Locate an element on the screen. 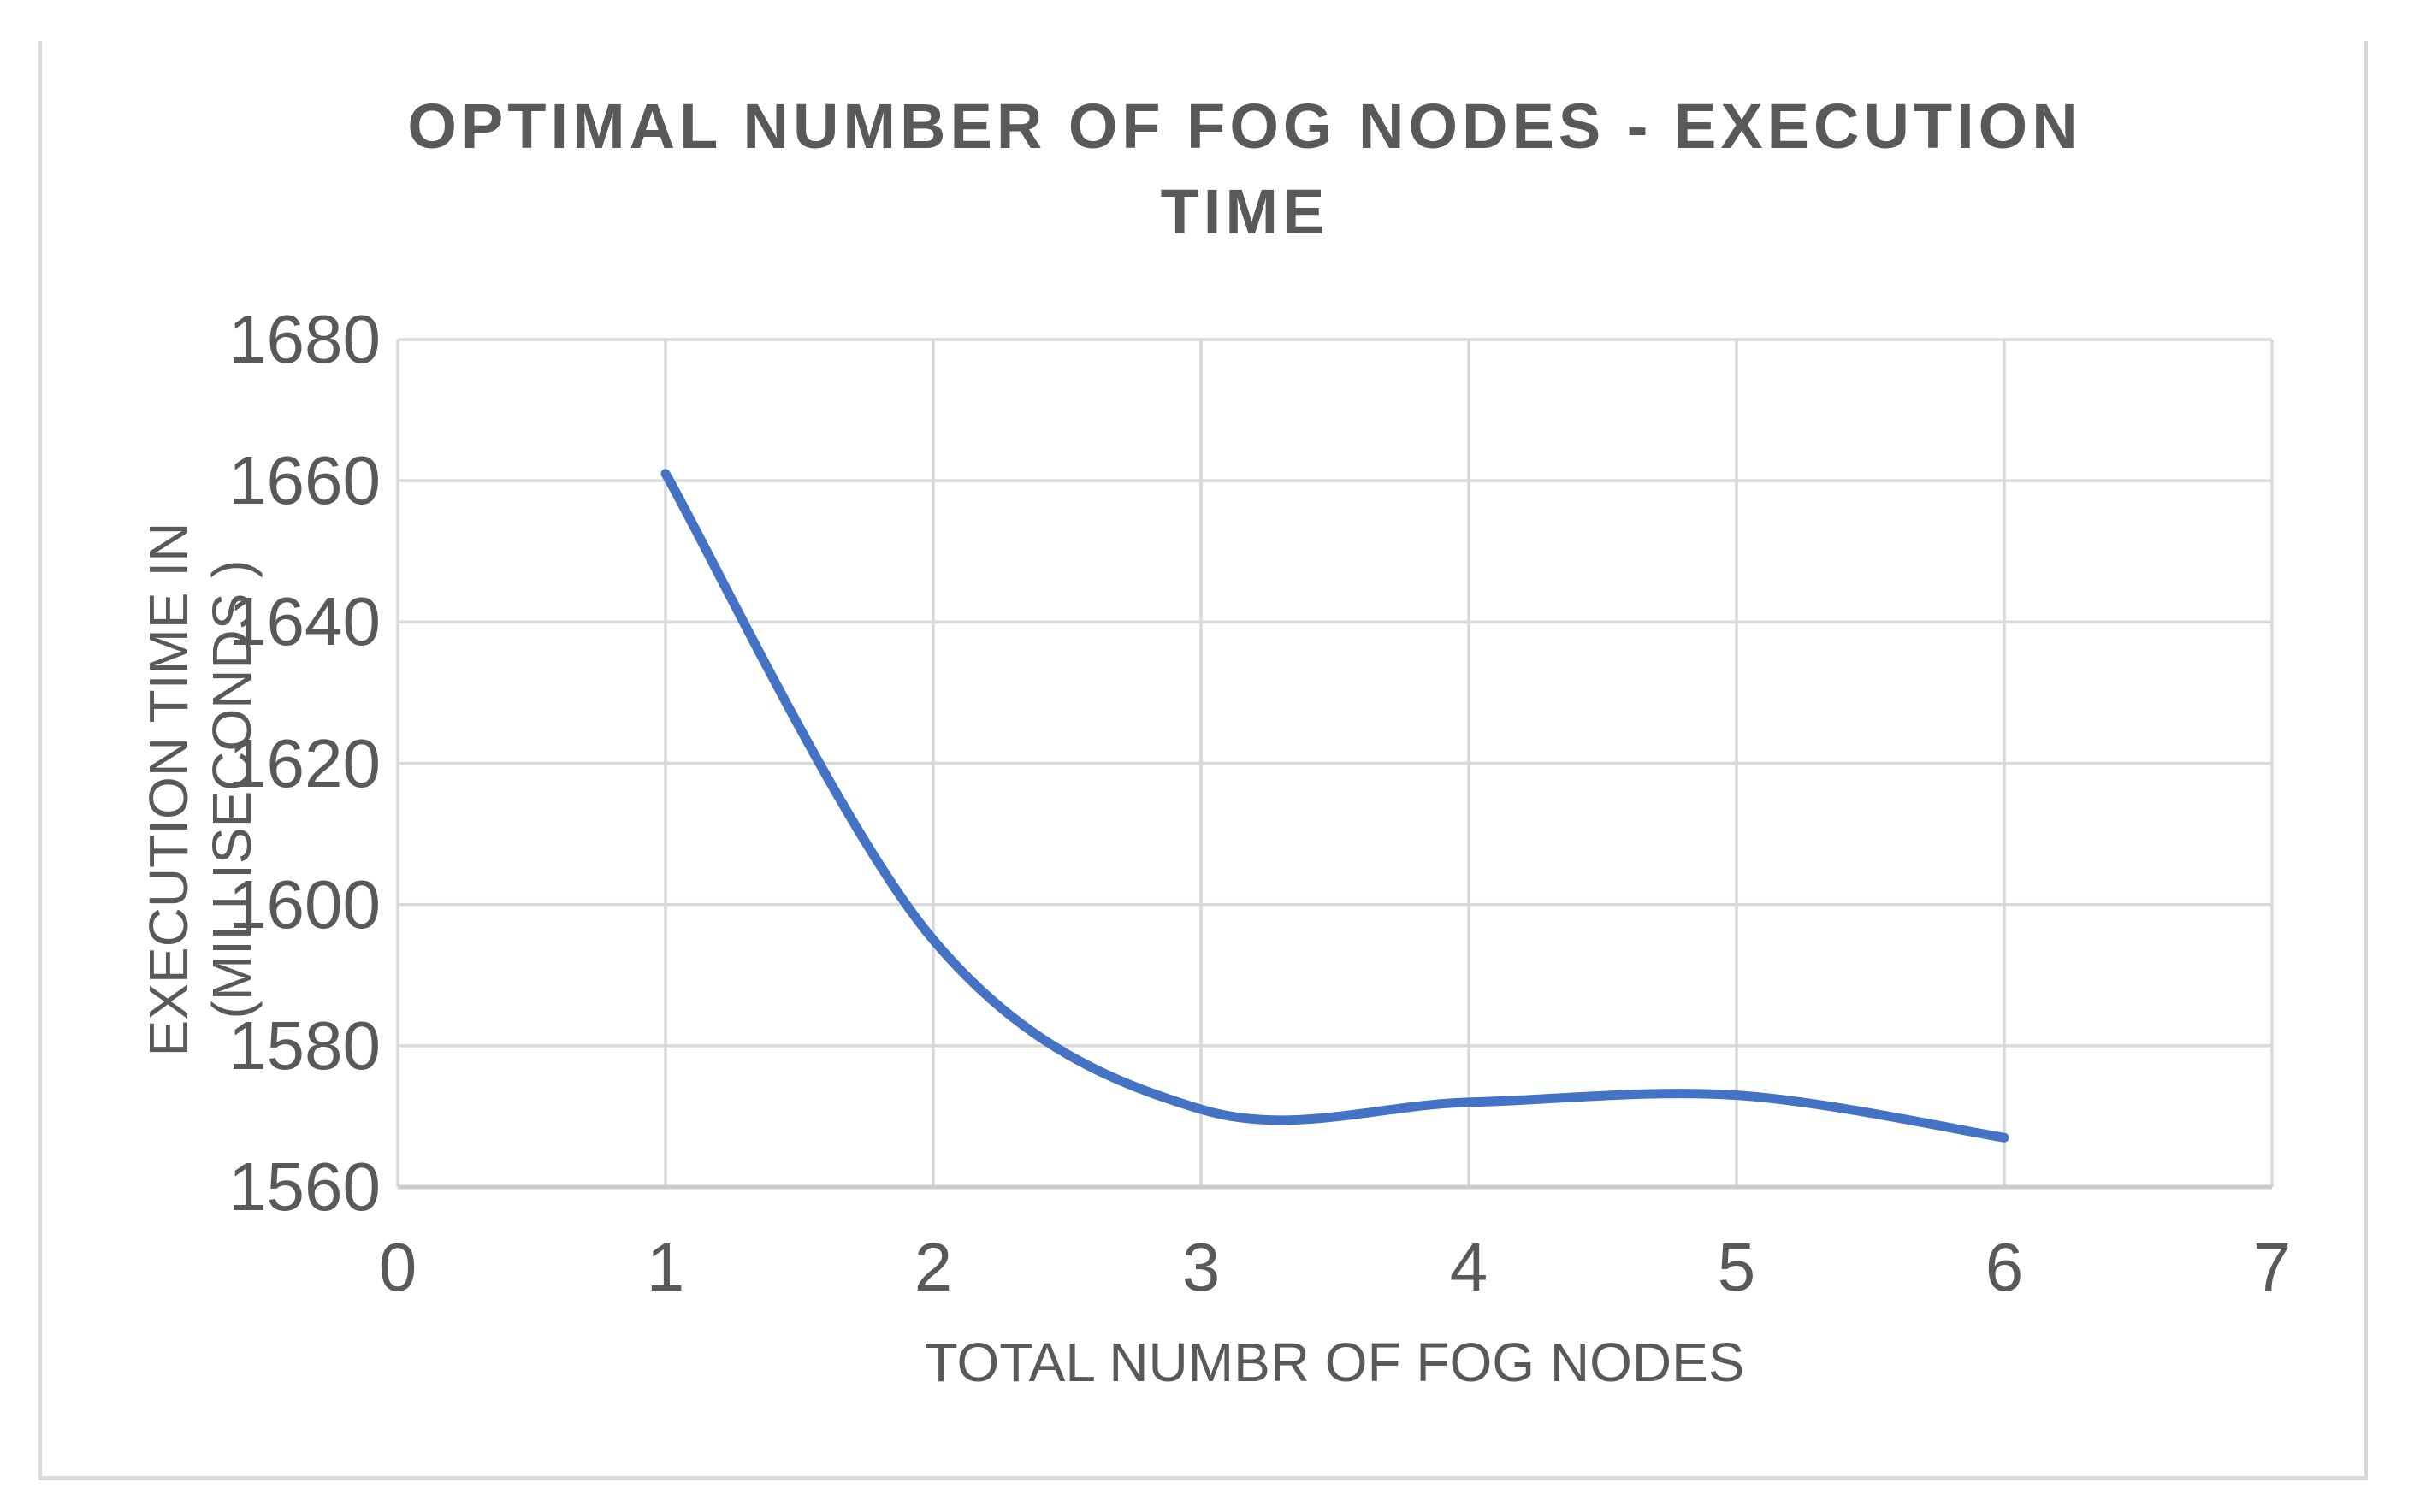 This screenshot has height=1512, width=2414. x-tick-label: 3 is located at coordinates (1201, 1267).